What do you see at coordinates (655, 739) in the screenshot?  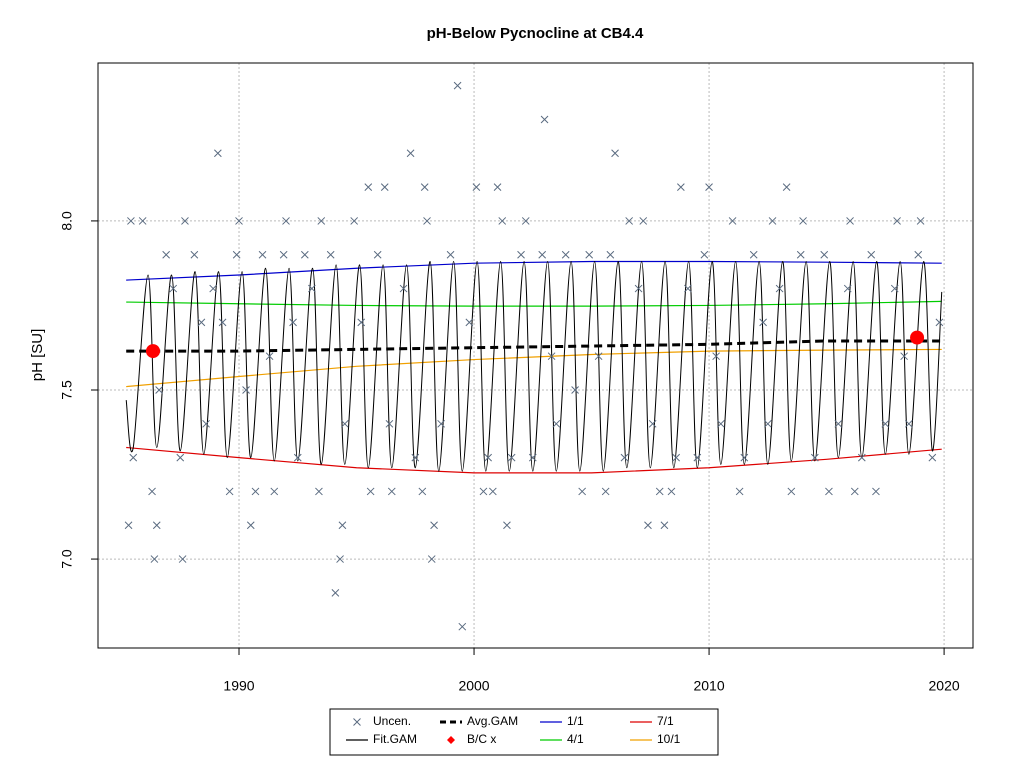 I see `legend-item: 10/1` at bounding box center [655, 739].